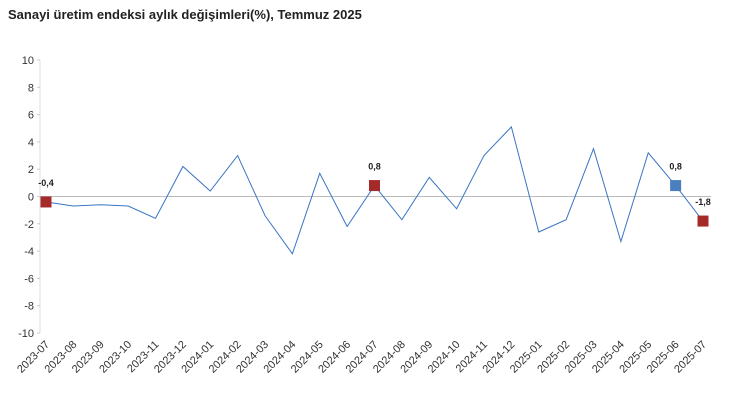  I want to click on y-tick-label: -4, so click(29, 252).